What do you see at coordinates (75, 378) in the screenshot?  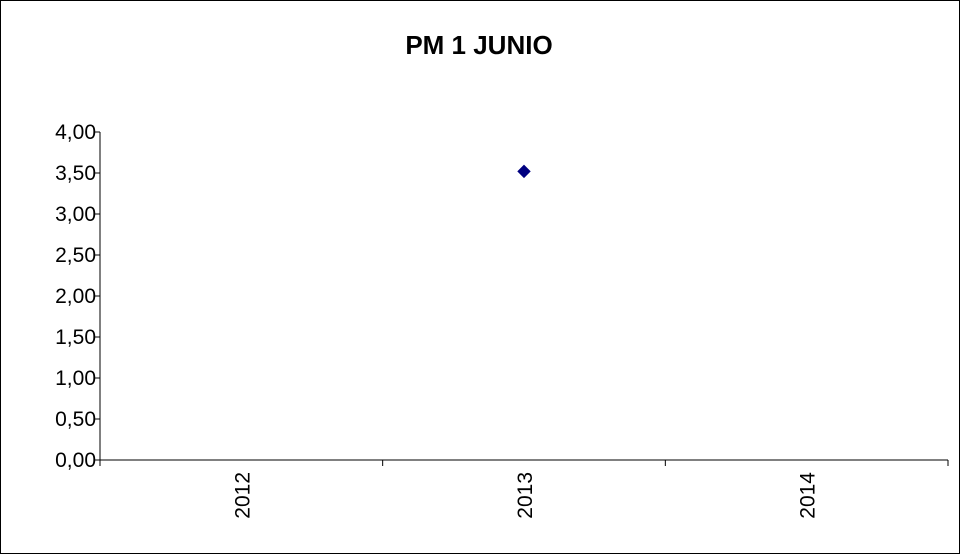 I see `y-tick-label: 1,00` at bounding box center [75, 378].